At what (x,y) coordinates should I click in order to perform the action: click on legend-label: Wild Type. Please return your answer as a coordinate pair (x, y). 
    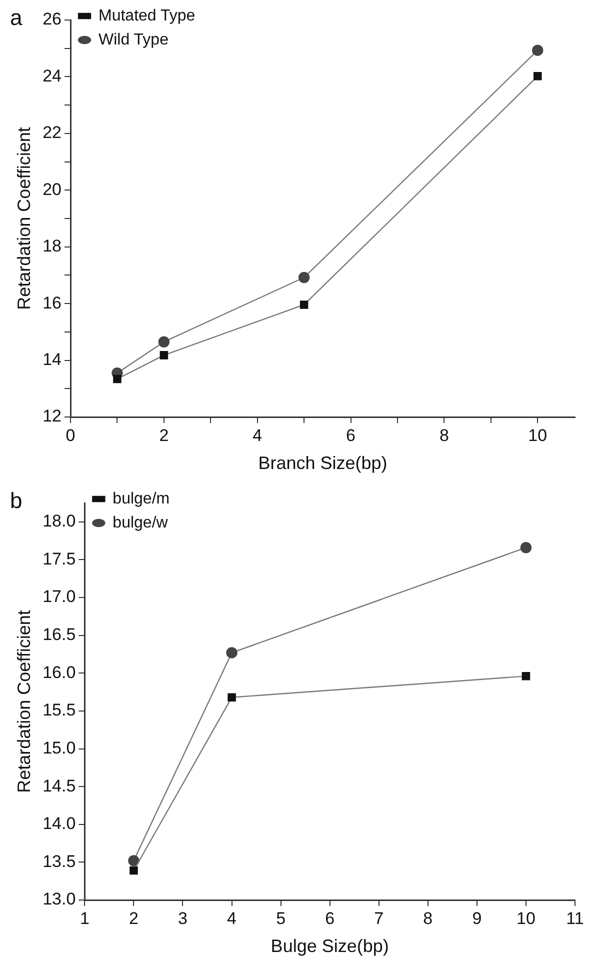
    Looking at the image, I should click on (133, 39).